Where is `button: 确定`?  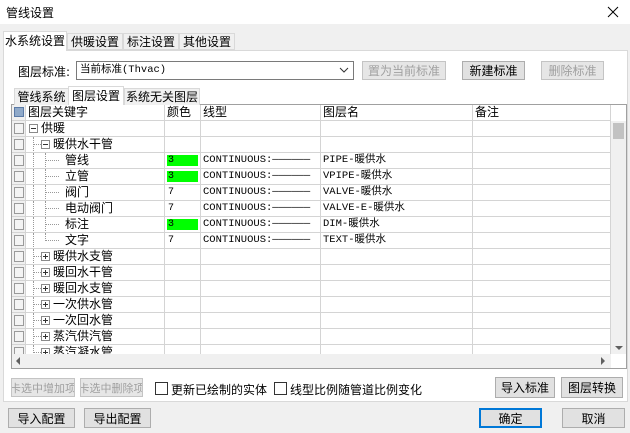 button: 确定 is located at coordinates (510, 418).